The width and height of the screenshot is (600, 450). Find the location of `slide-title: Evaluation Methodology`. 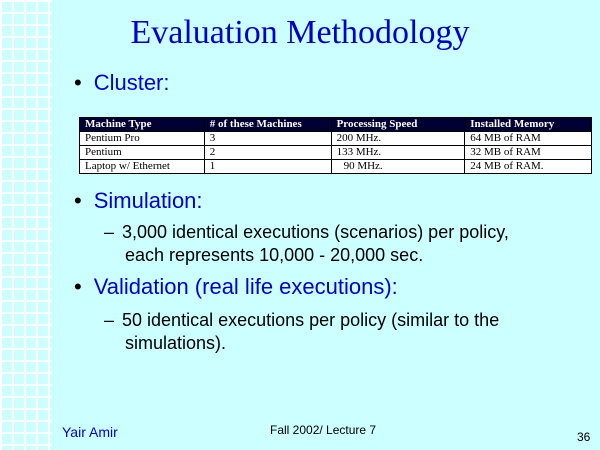

slide-title: Evaluation Methodology is located at coordinates (300, 32).